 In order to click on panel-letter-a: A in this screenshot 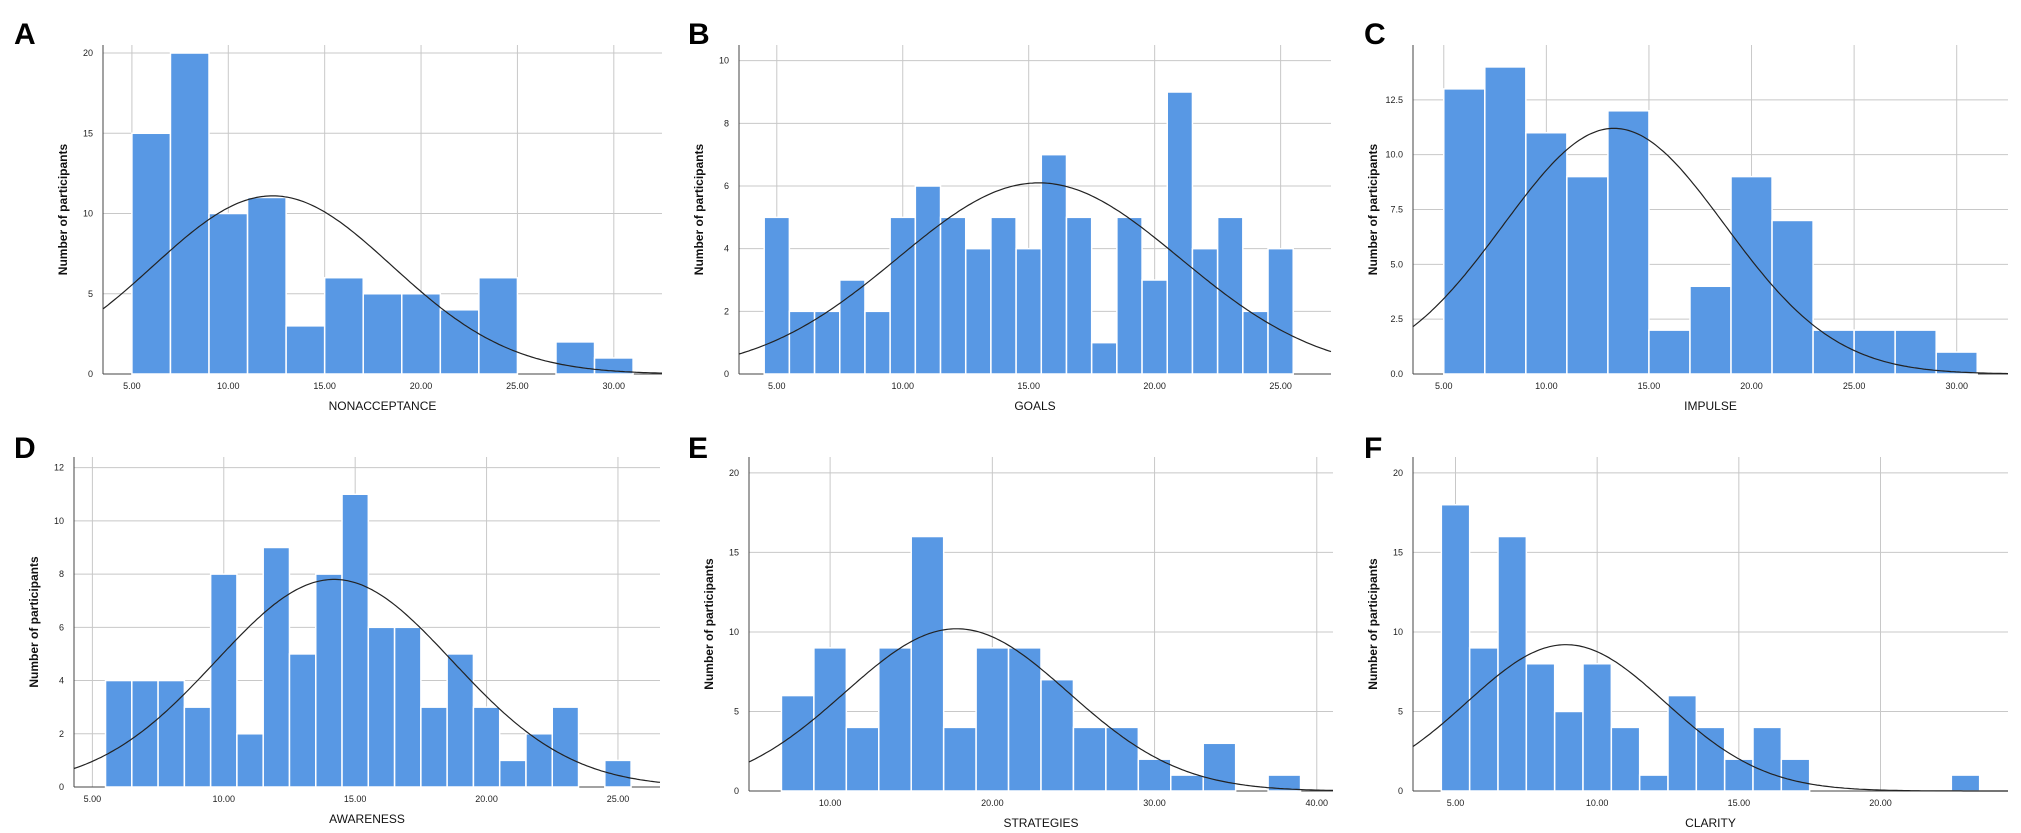, I will do `click(25, 34)`.